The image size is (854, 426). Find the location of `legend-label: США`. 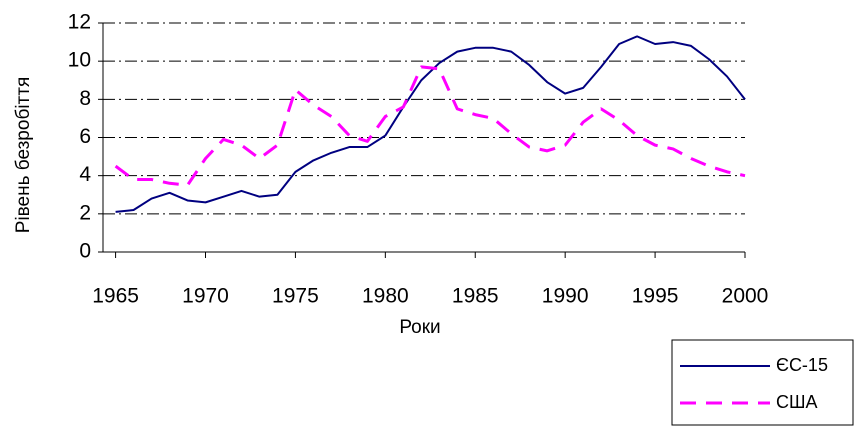

legend-label: США is located at coordinates (797, 402).